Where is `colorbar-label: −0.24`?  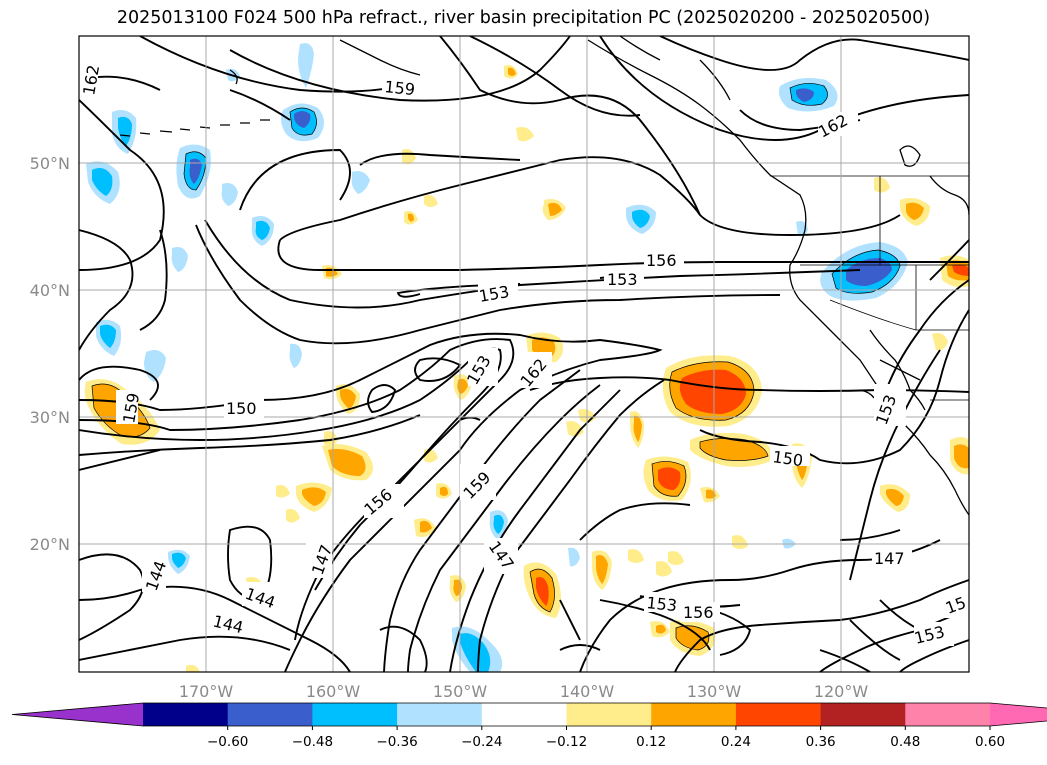
colorbar-label: −0.24 is located at coordinates (481, 742).